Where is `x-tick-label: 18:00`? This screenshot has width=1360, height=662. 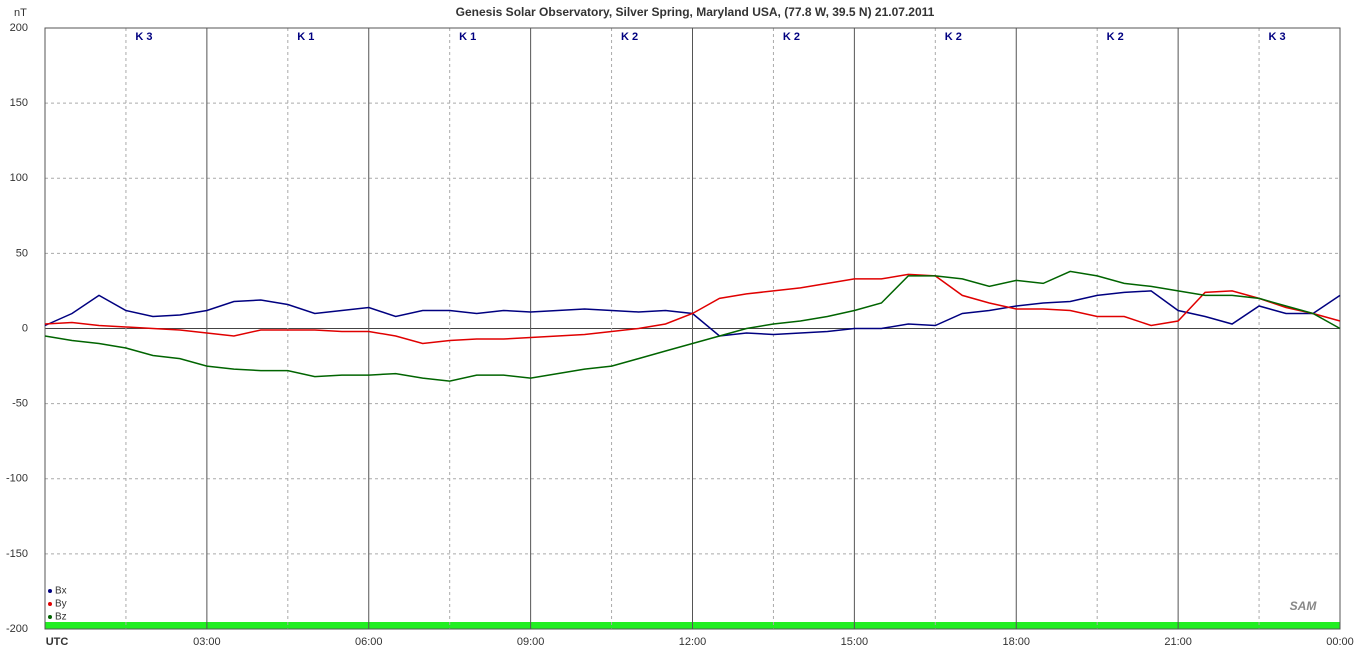 x-tick-label: 18:00 is located at coordinates (1016, 642).